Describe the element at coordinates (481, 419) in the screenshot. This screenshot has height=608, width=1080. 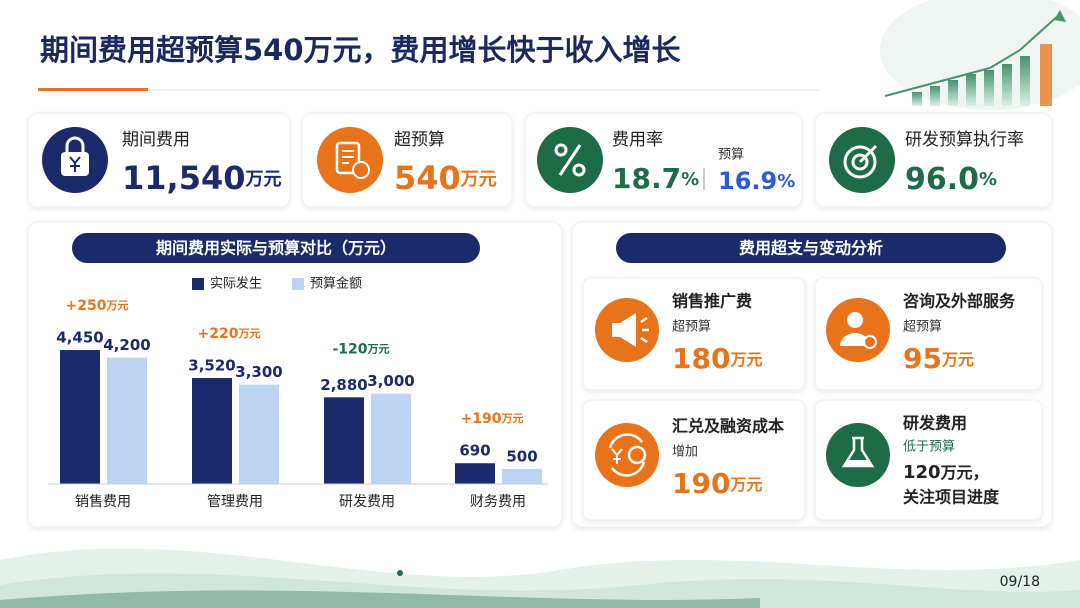
I see `annotation-number: +190` at that location.